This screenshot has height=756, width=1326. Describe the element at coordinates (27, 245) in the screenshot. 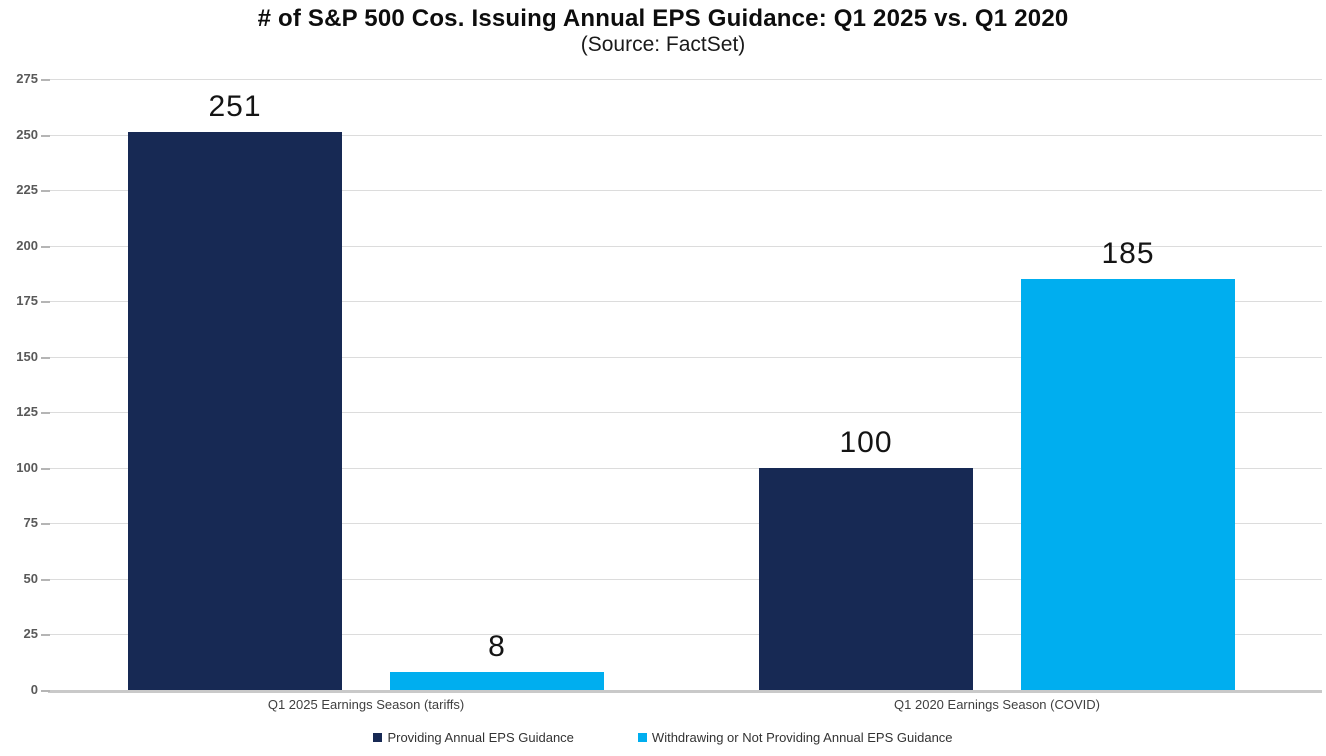

I see `y-tick-label-200: 200` at that location.